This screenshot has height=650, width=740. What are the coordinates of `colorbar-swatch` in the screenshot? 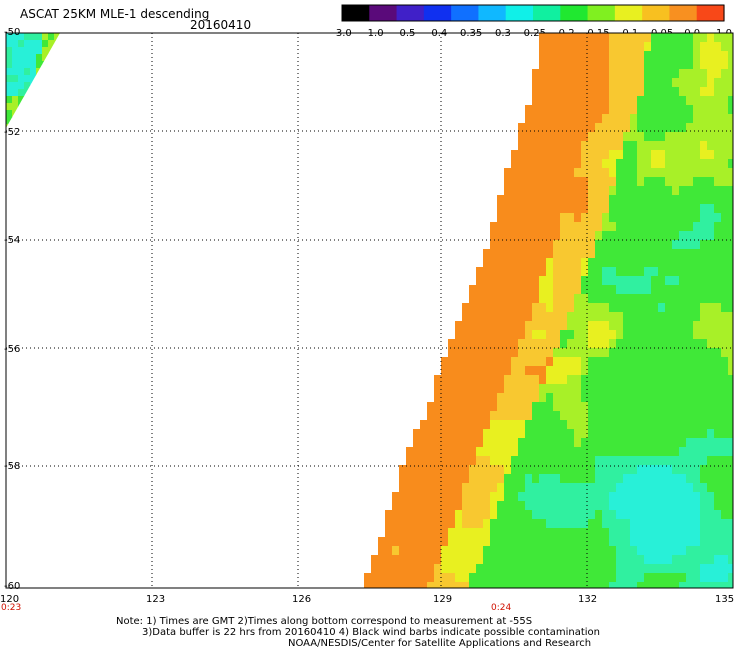 It's located at (519, 13).